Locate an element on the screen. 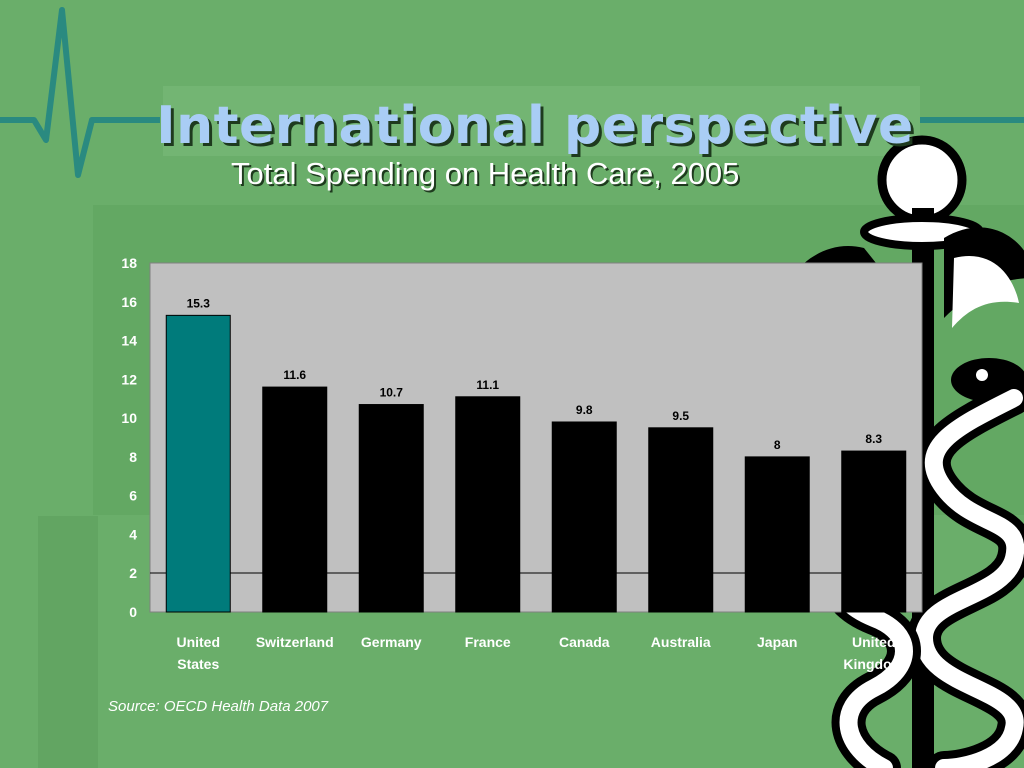  y-tick-label: 6 is located at coordinates (133, 496).